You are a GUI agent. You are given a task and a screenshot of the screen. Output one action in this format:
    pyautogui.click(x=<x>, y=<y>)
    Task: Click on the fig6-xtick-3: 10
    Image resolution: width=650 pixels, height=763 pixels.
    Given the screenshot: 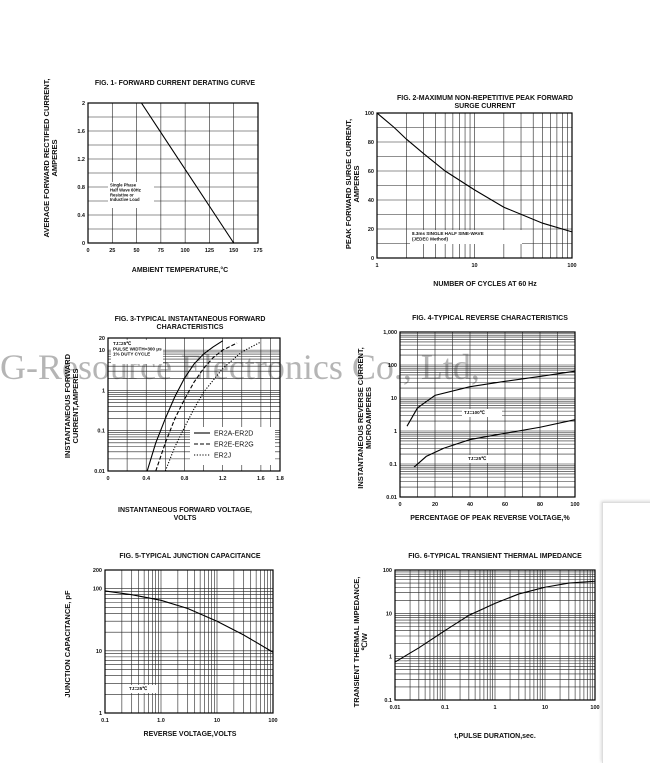 What is the action you would take?
    pyautogui.click(x=545, y=708)
    